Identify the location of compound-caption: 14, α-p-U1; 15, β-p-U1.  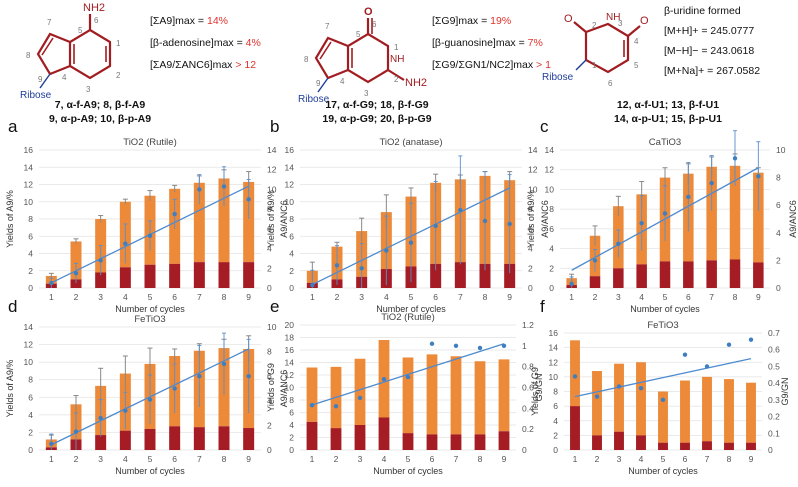
(668, 119).